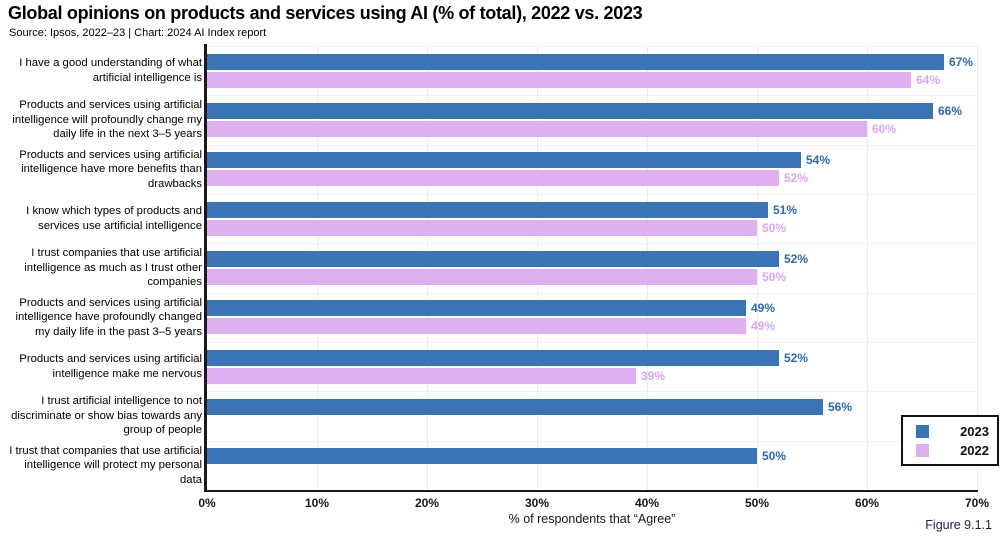 The width and height of the screenshot is (1000, 542). Describe the element at coordinates (757, 503) in the screenshot. I see `x-tick-label: 50%` at that location.